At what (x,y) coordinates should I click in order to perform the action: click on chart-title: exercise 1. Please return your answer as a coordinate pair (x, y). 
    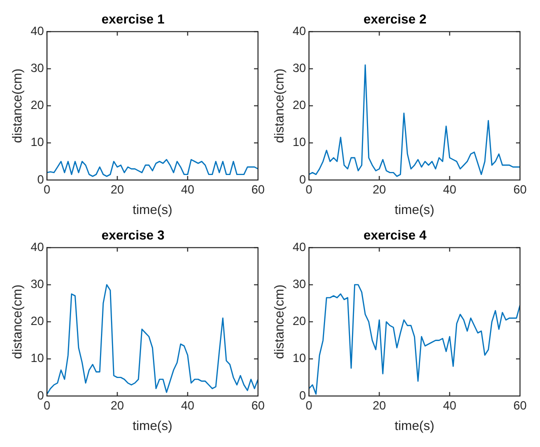
    Looking at the image, I should click on (133, 18).